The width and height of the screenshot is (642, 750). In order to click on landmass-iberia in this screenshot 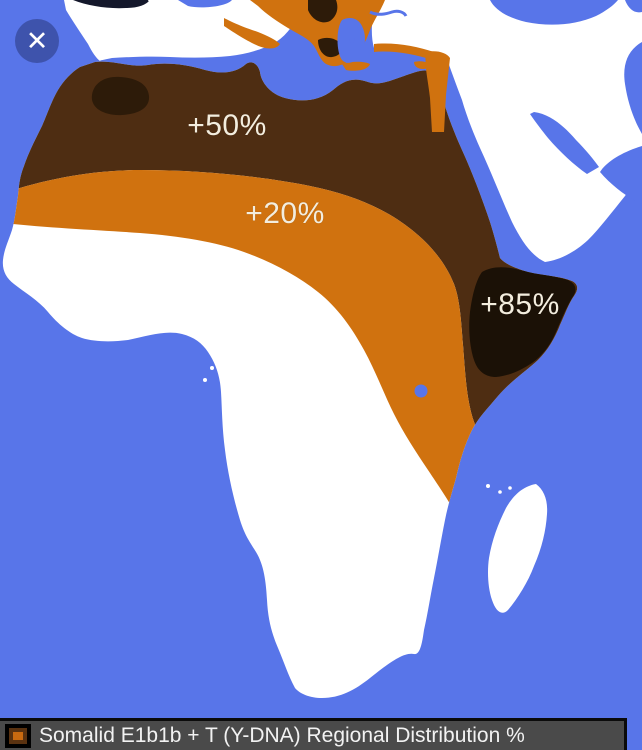, I will do `click(182, 30)`.